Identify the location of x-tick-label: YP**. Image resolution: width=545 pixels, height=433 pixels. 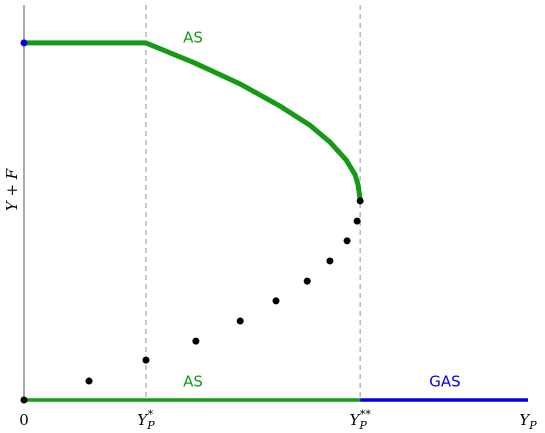
(361, 420).